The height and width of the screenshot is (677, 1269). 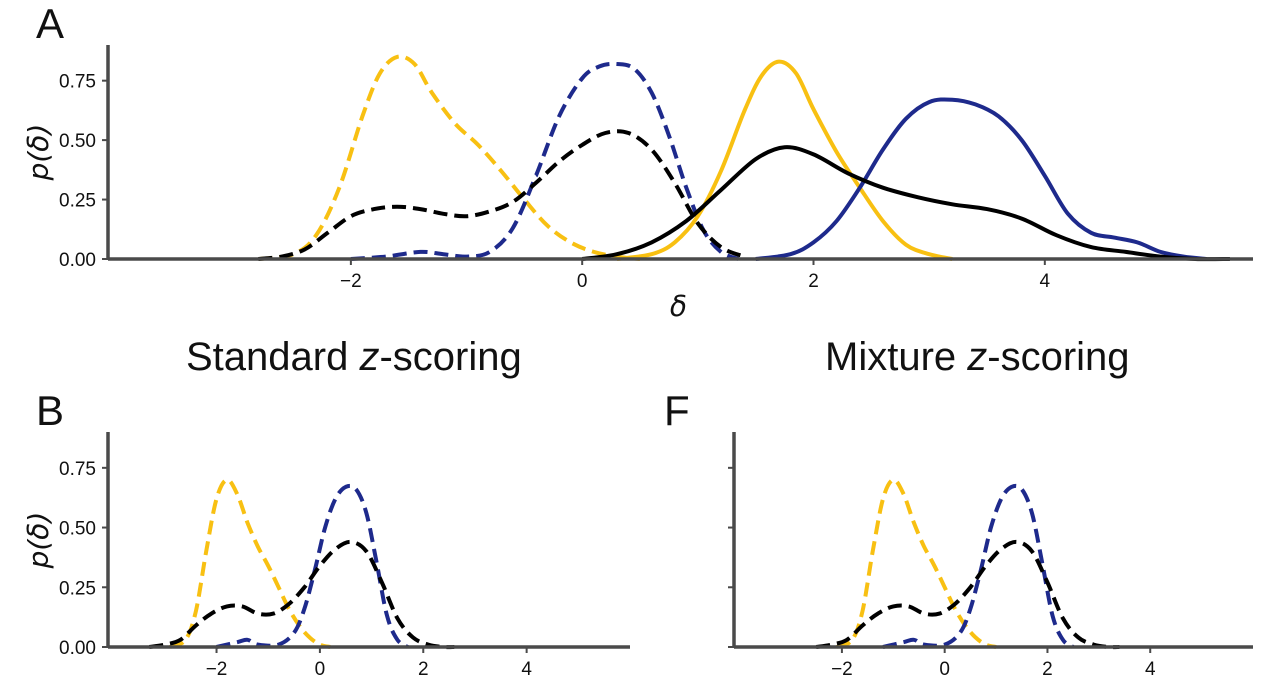 What do you see at coordinates (1150, 668) in the screenshot?
I see `panel-f-x-tick-label: 4` at bounding box center [1150, 668].